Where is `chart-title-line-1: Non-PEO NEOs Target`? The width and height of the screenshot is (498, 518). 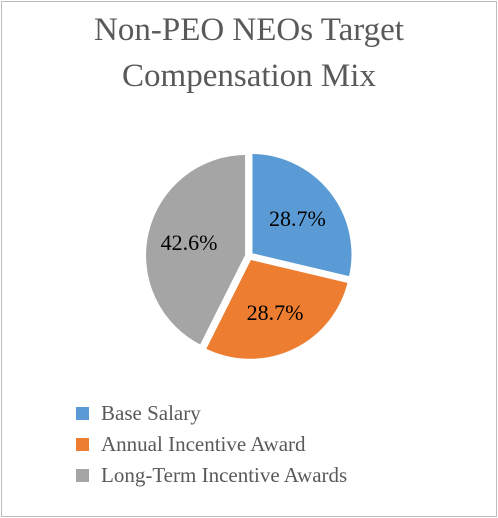
chart-title-line-1: Non-PEO NEOs Target is located at coordinates (249, 30).